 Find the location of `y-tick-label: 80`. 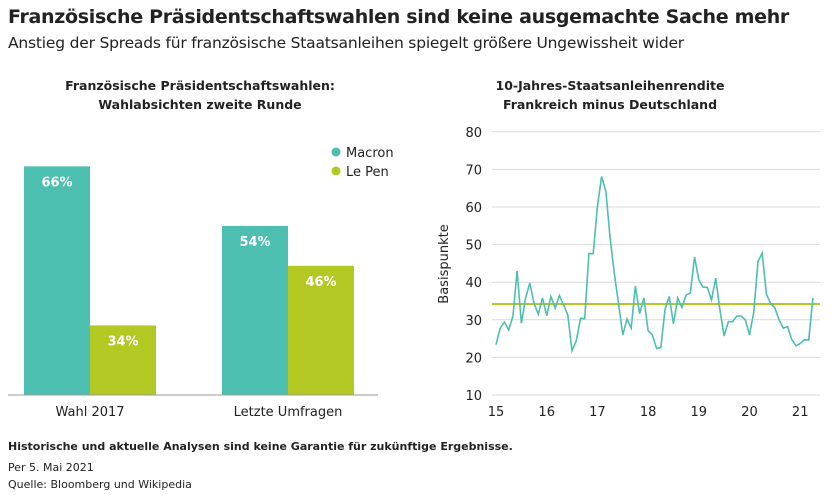

y-tick-label: 80 is located at coordinates (473, 133).